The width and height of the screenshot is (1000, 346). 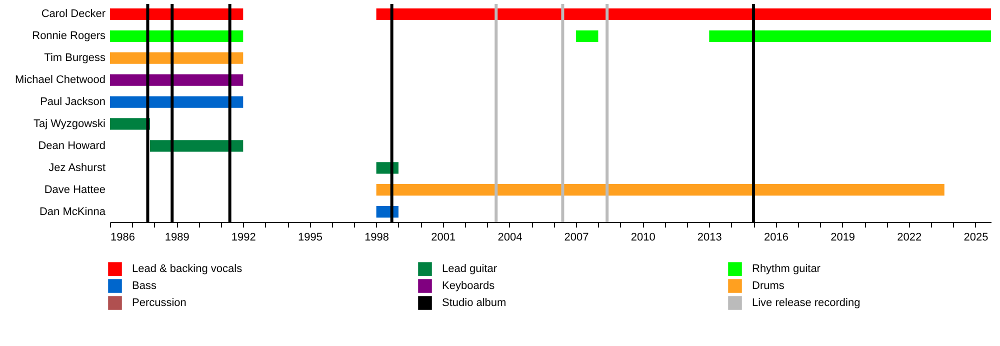 What do you see at coordinates (709, 238) in the screenshot?
I see `x-tick-label: 2013` at bounding box center [709, 238].